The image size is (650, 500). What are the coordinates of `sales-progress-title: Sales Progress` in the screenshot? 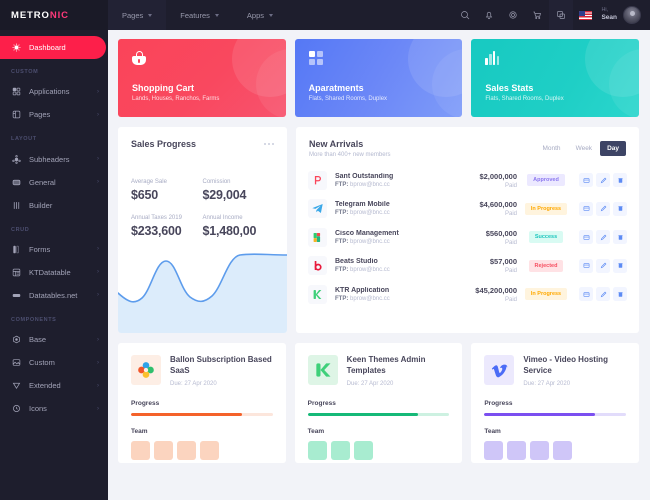 It's located at (164, 144).